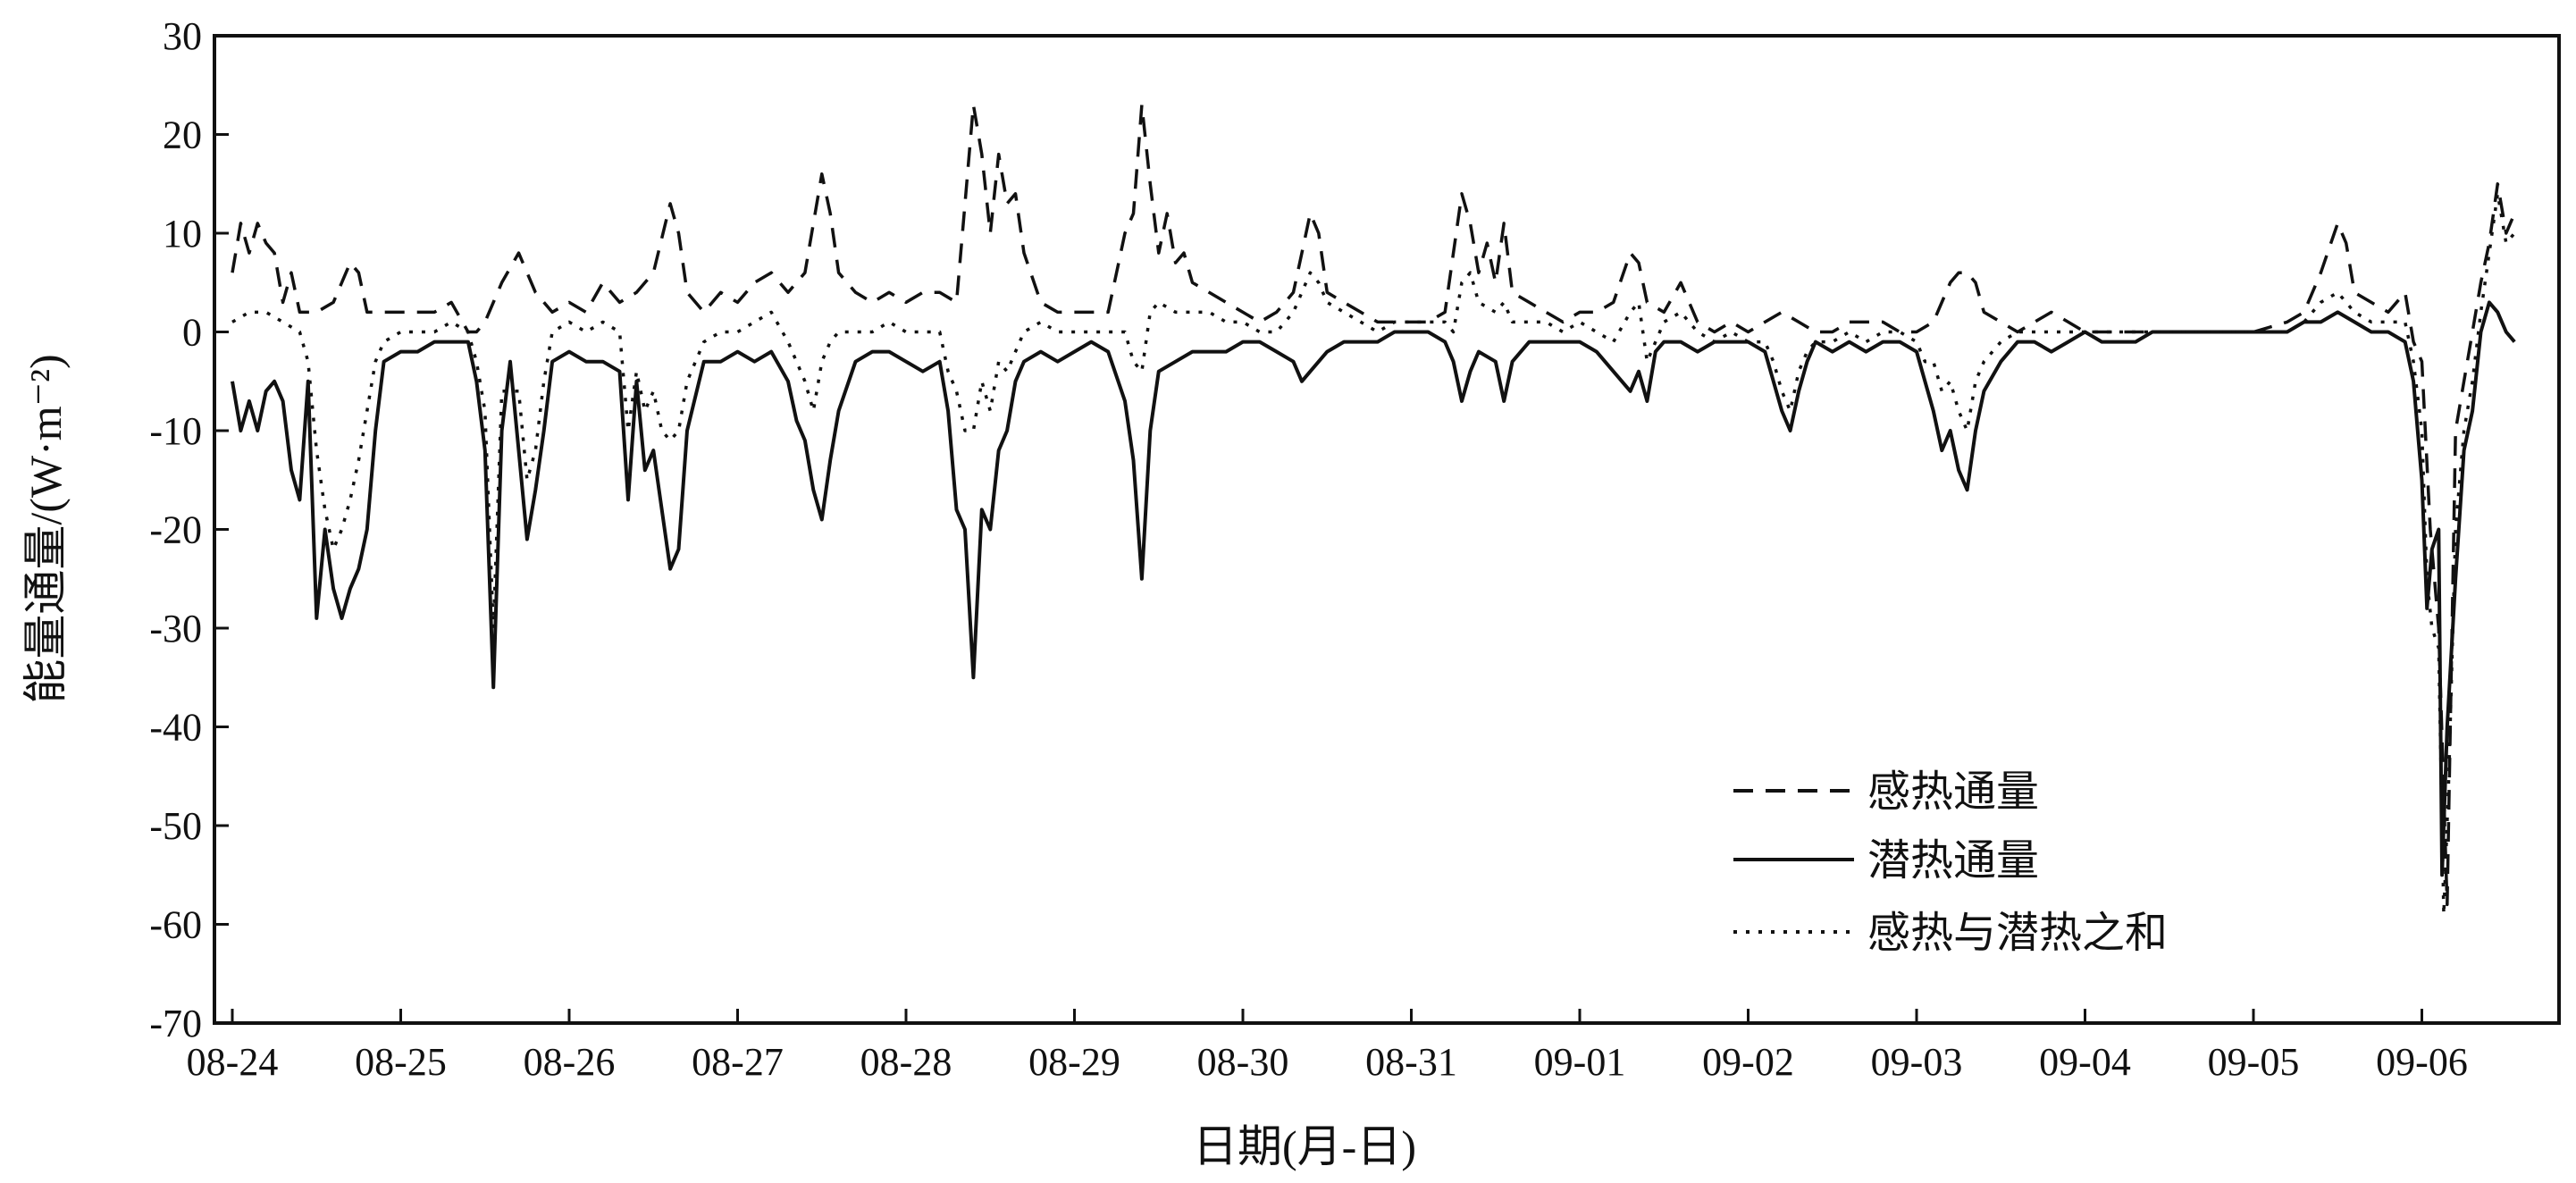 The width and height of the screenshot is (2576, 1183). I want to click on x-tick-label: 08-24, so click(233, 1062).